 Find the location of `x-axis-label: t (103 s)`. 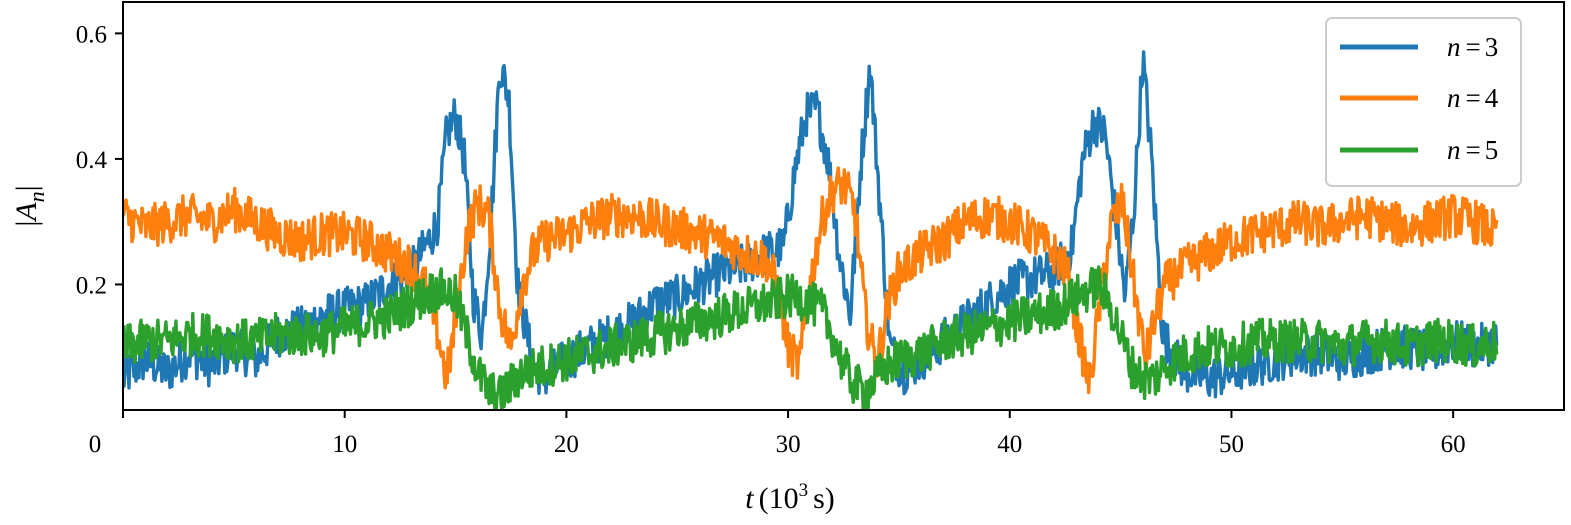

x-axis-label: t (103 s) is located at coordinates (790, 497).